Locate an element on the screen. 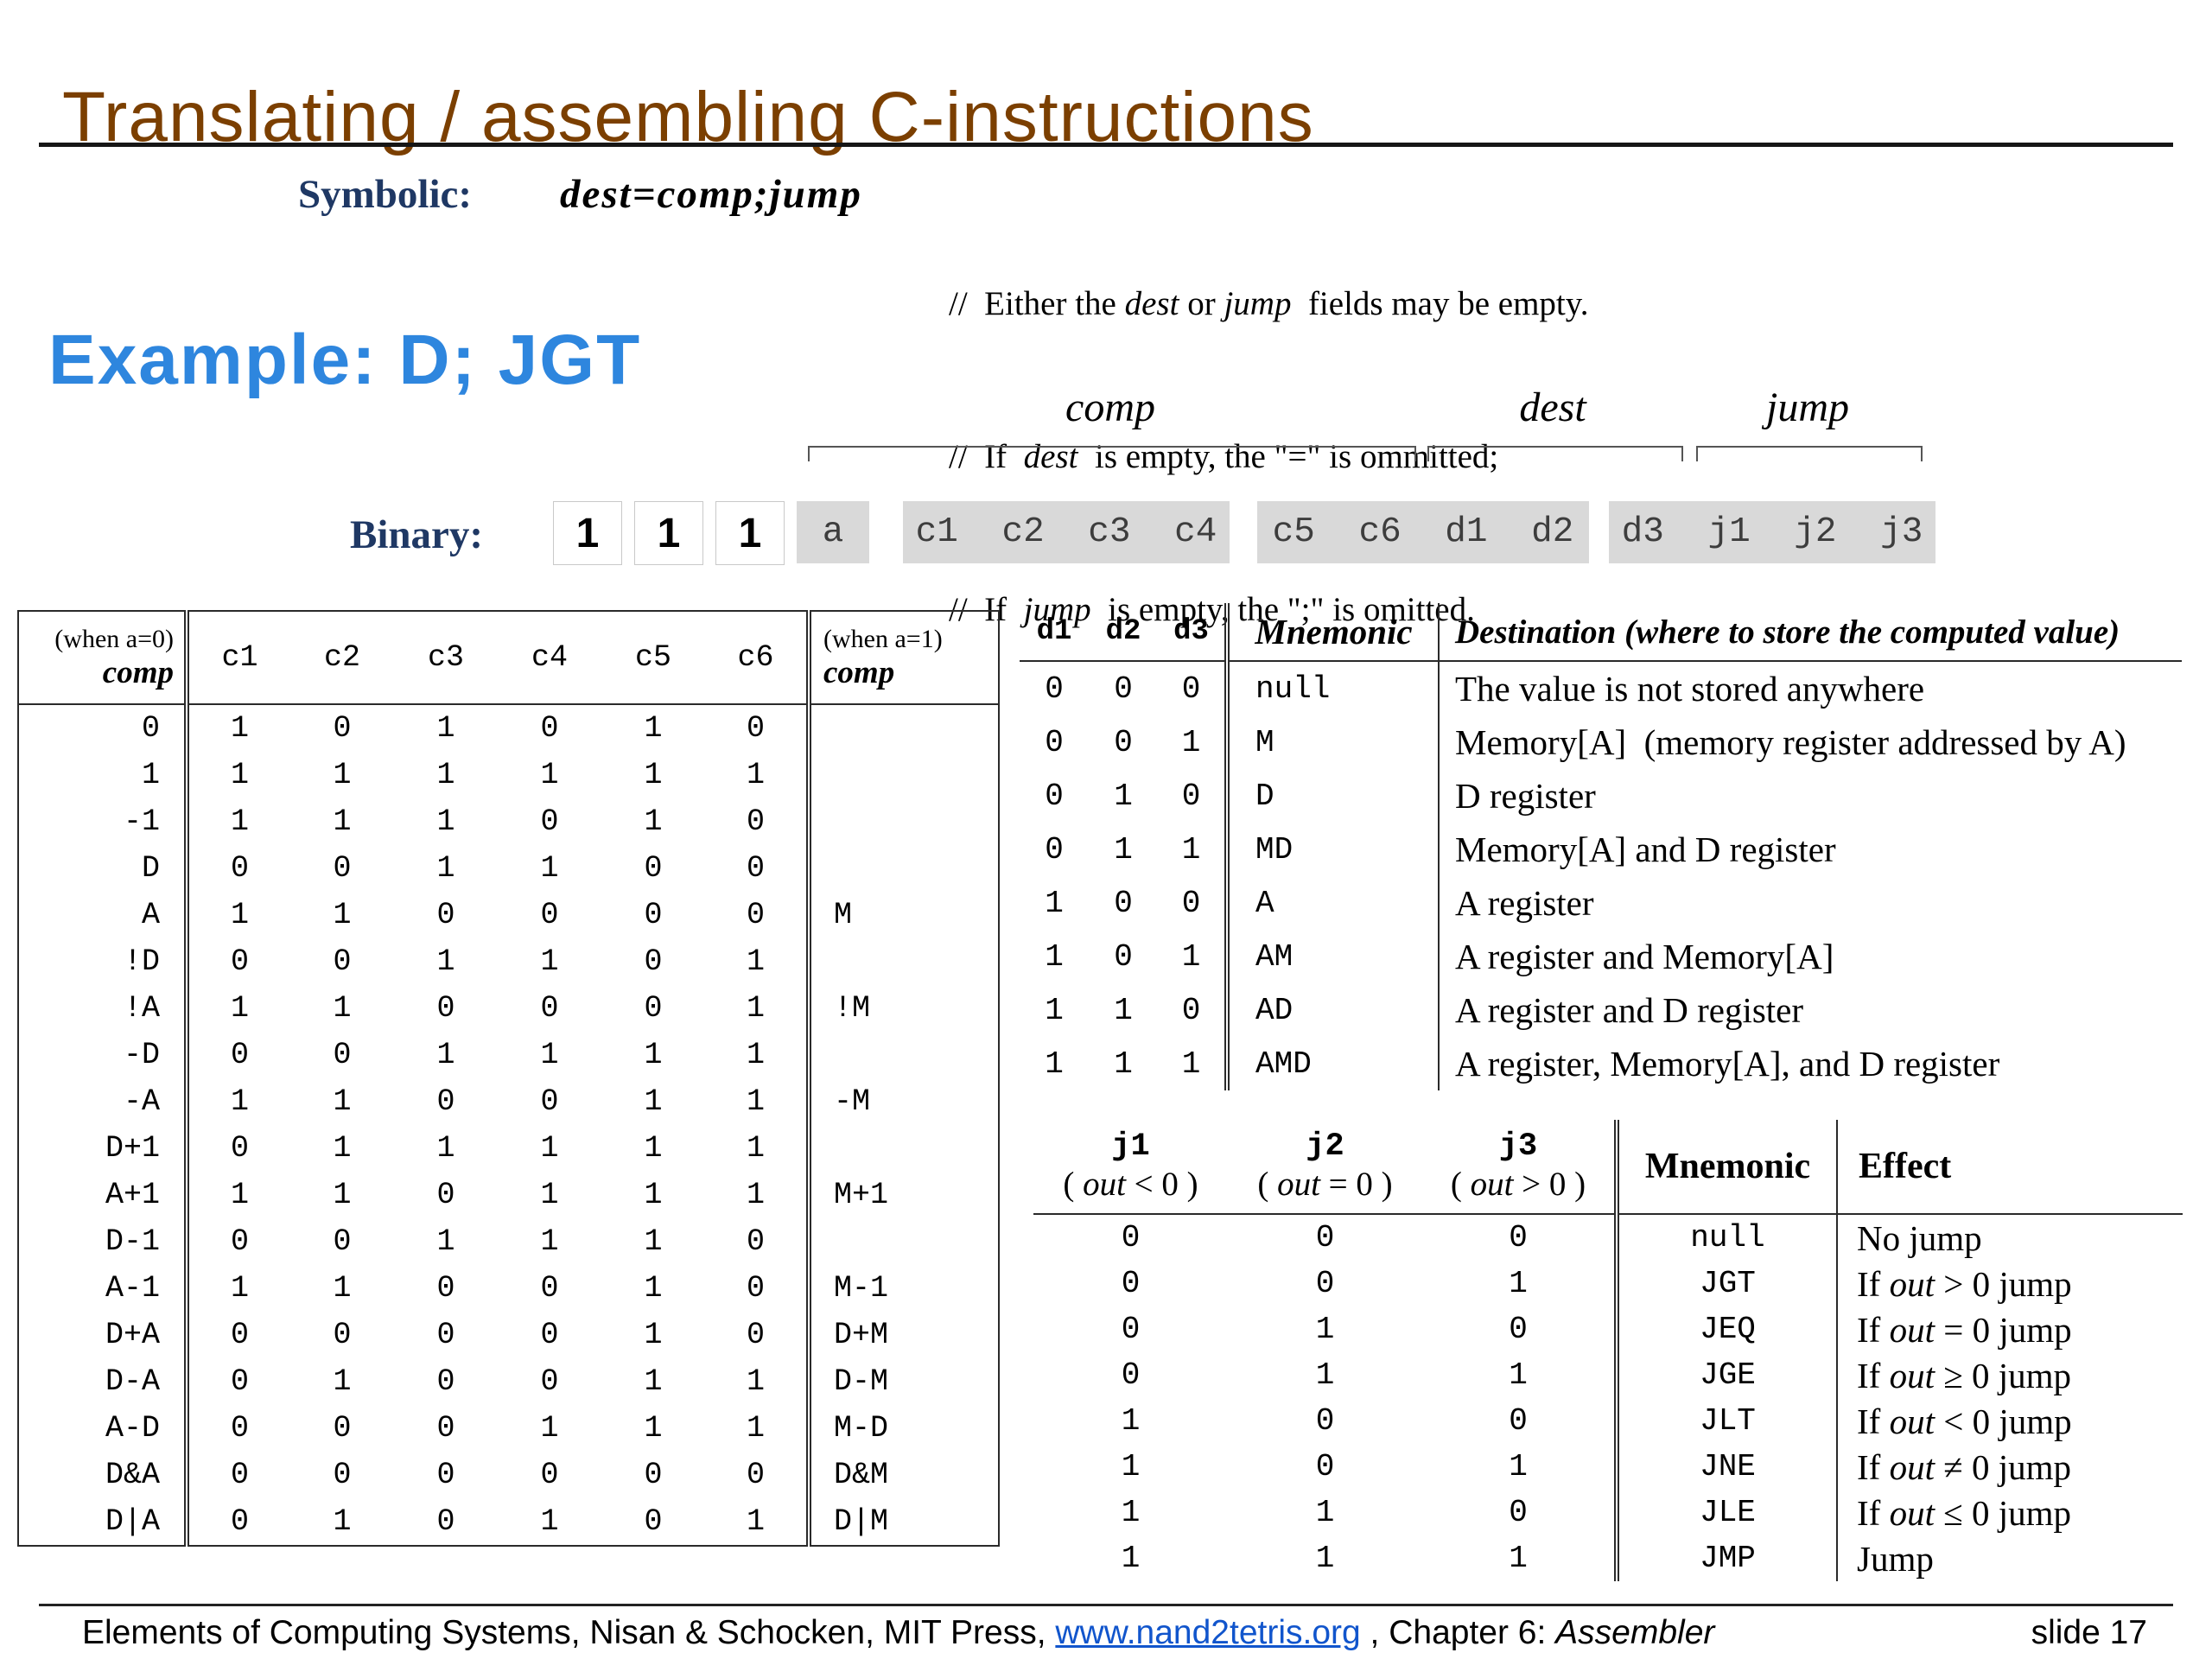 Image resolution: width=2212 pixels, height=1659 pixels. nand2tetris-link: www.nand2tetris.org is located at coordinates (1208, 1632).